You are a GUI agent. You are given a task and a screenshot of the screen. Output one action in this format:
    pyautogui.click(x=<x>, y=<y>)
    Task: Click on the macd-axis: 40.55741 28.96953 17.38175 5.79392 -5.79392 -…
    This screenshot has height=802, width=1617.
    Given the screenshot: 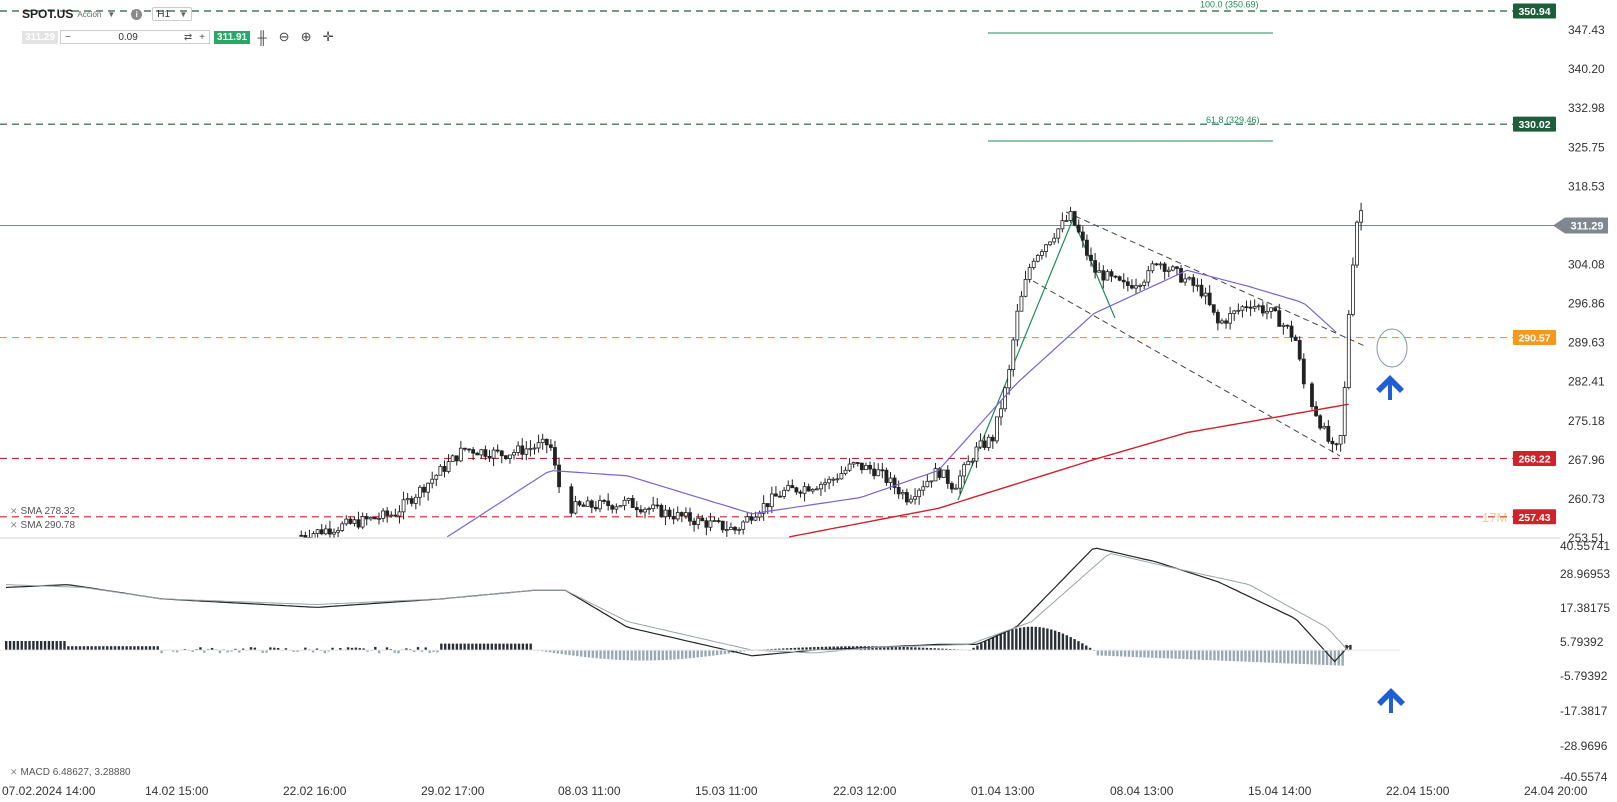 What is the action you would take?
    pyautogui.click(x=1585, y=661)
    